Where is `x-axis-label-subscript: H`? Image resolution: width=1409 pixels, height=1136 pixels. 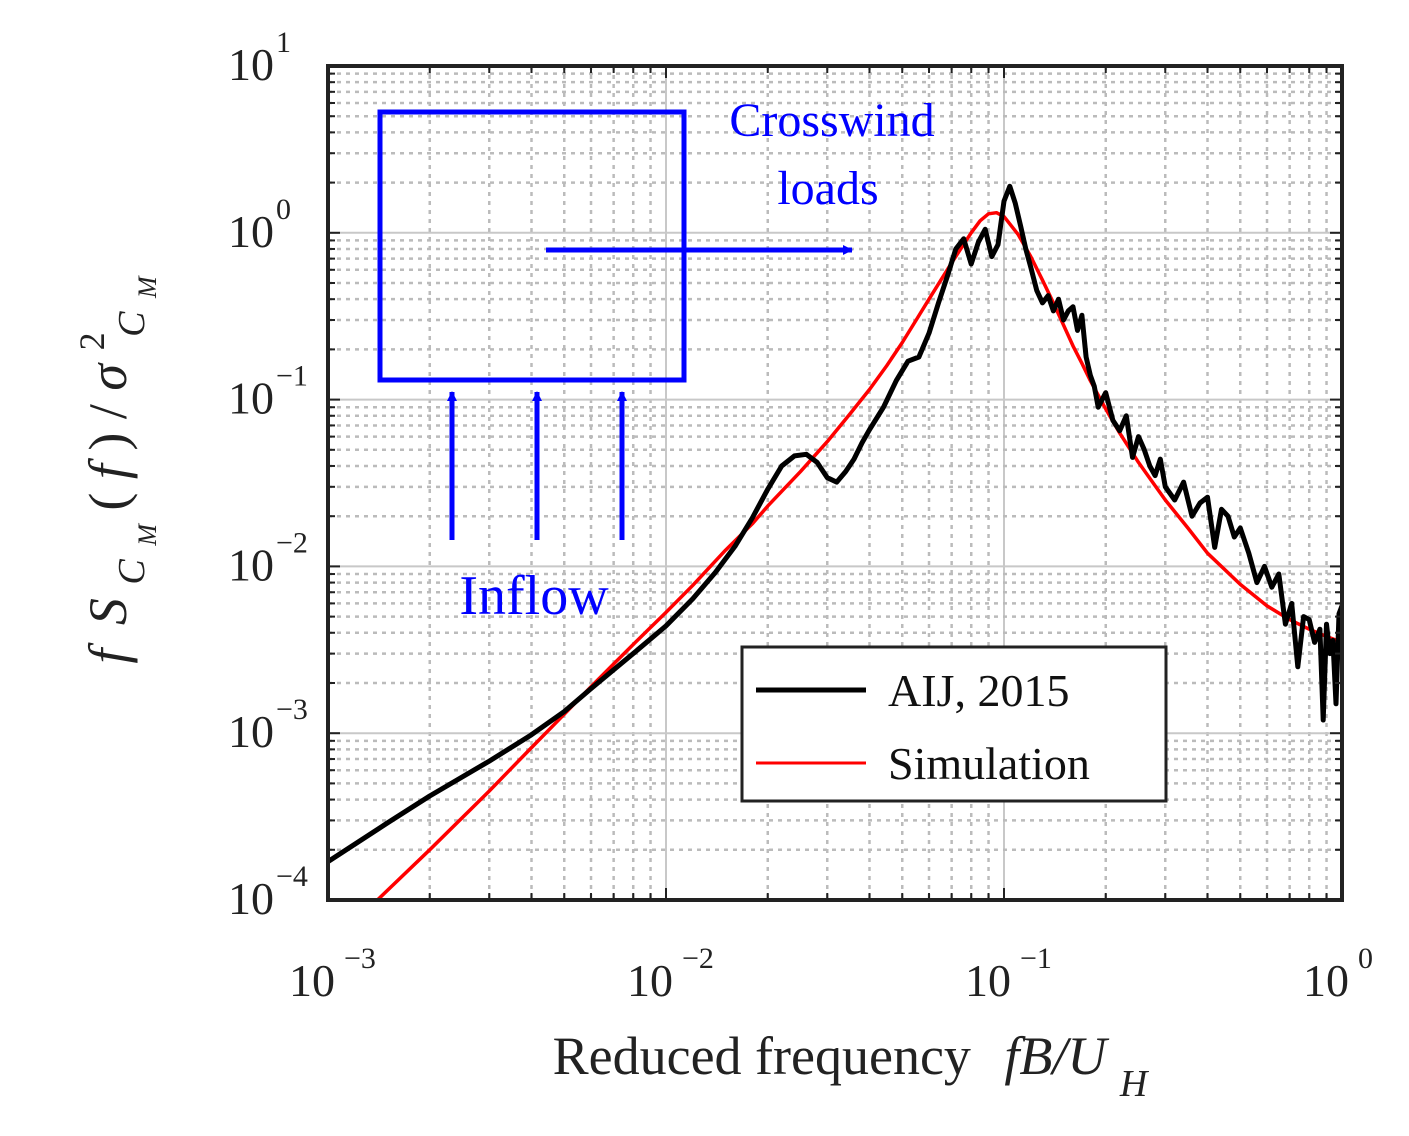
x-axis-label-subscript: H is located at coordinates (1134, 1084).